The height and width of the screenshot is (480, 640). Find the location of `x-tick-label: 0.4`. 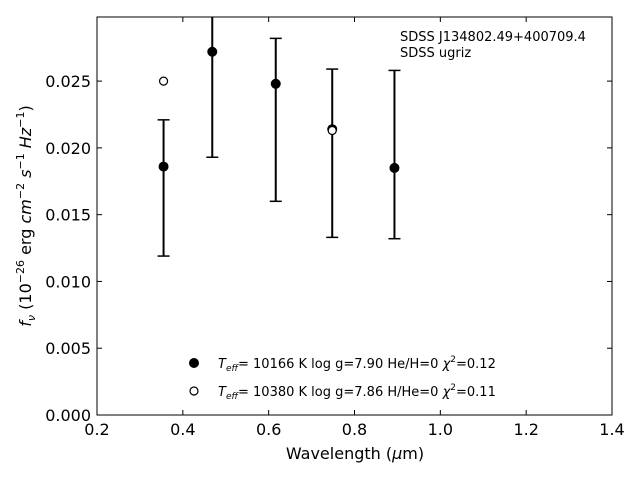

x-tick-label: 0.4 is located at coordinates (182, 429).